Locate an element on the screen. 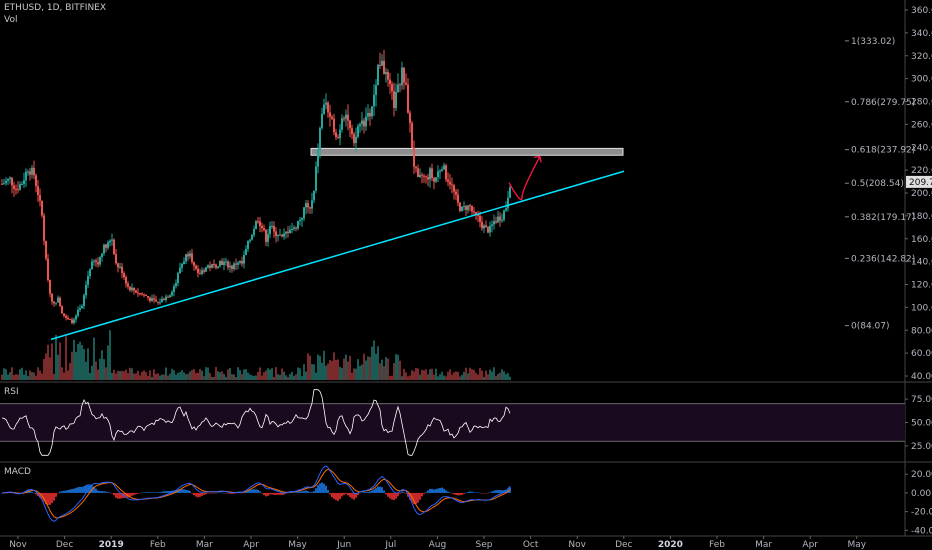 The image size is (932, 550). rsi-line is located at coordinates (256, 422).